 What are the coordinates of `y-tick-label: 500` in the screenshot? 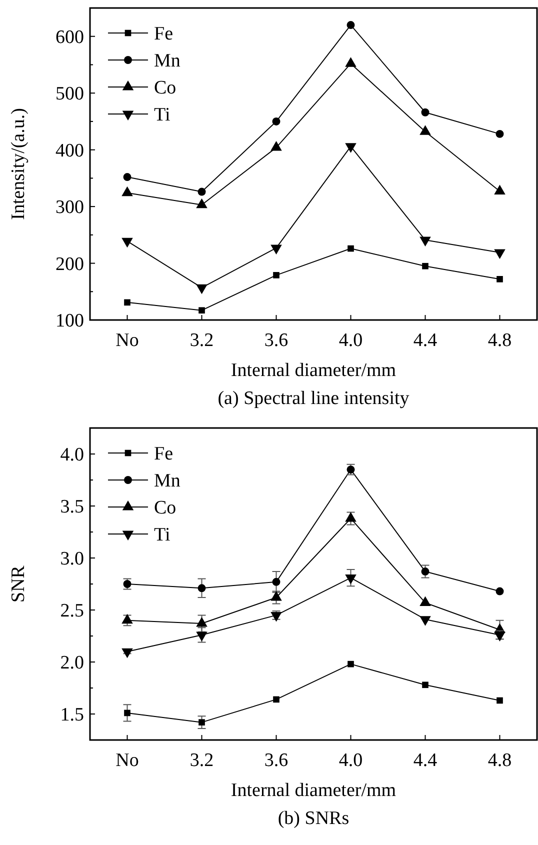 It's located at (70, 94).